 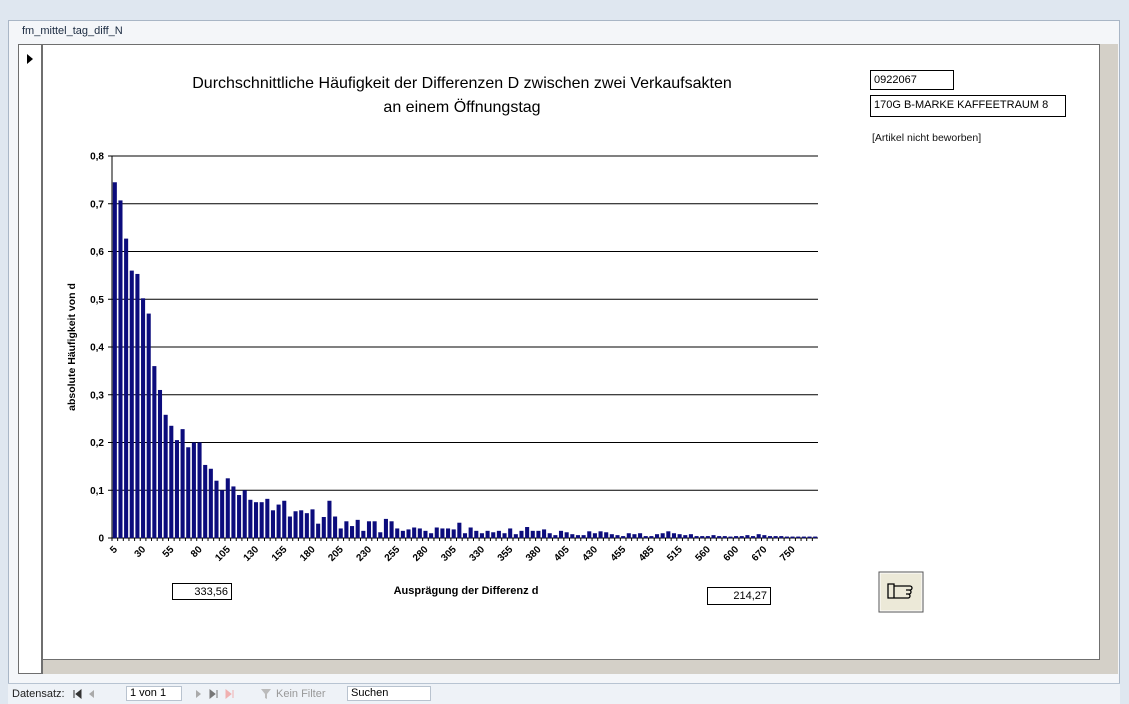 I want to click on y-tick-label: 0,7, so click(x=97, y=204).